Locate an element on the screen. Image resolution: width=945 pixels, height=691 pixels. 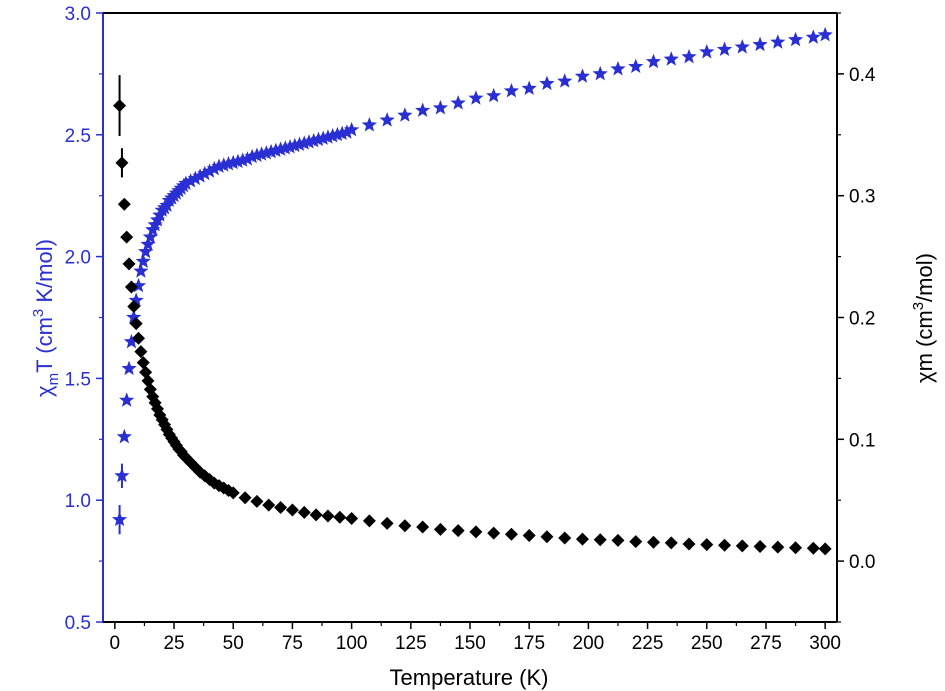
y-left-tick-label: 1.5 is located at coordinates (78, 379).